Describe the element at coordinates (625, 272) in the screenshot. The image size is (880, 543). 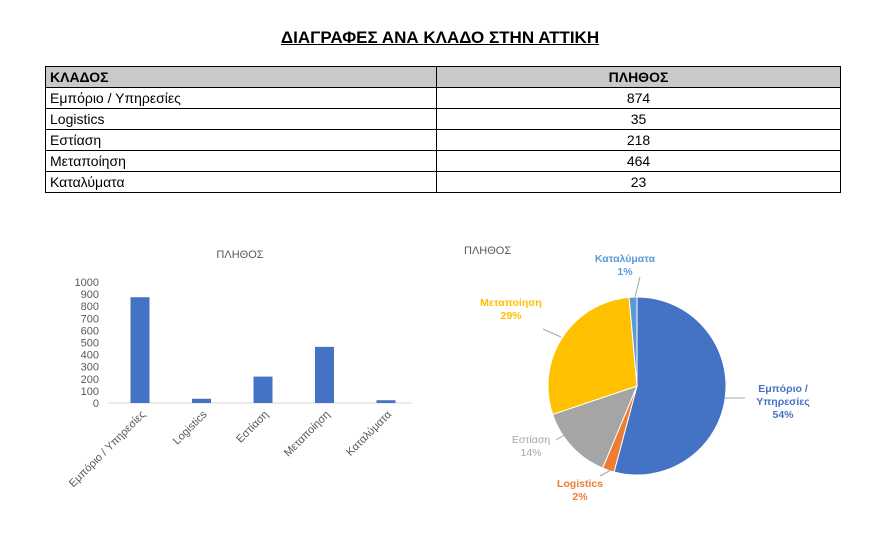
I see `pie-data-label: 1%` at that location.